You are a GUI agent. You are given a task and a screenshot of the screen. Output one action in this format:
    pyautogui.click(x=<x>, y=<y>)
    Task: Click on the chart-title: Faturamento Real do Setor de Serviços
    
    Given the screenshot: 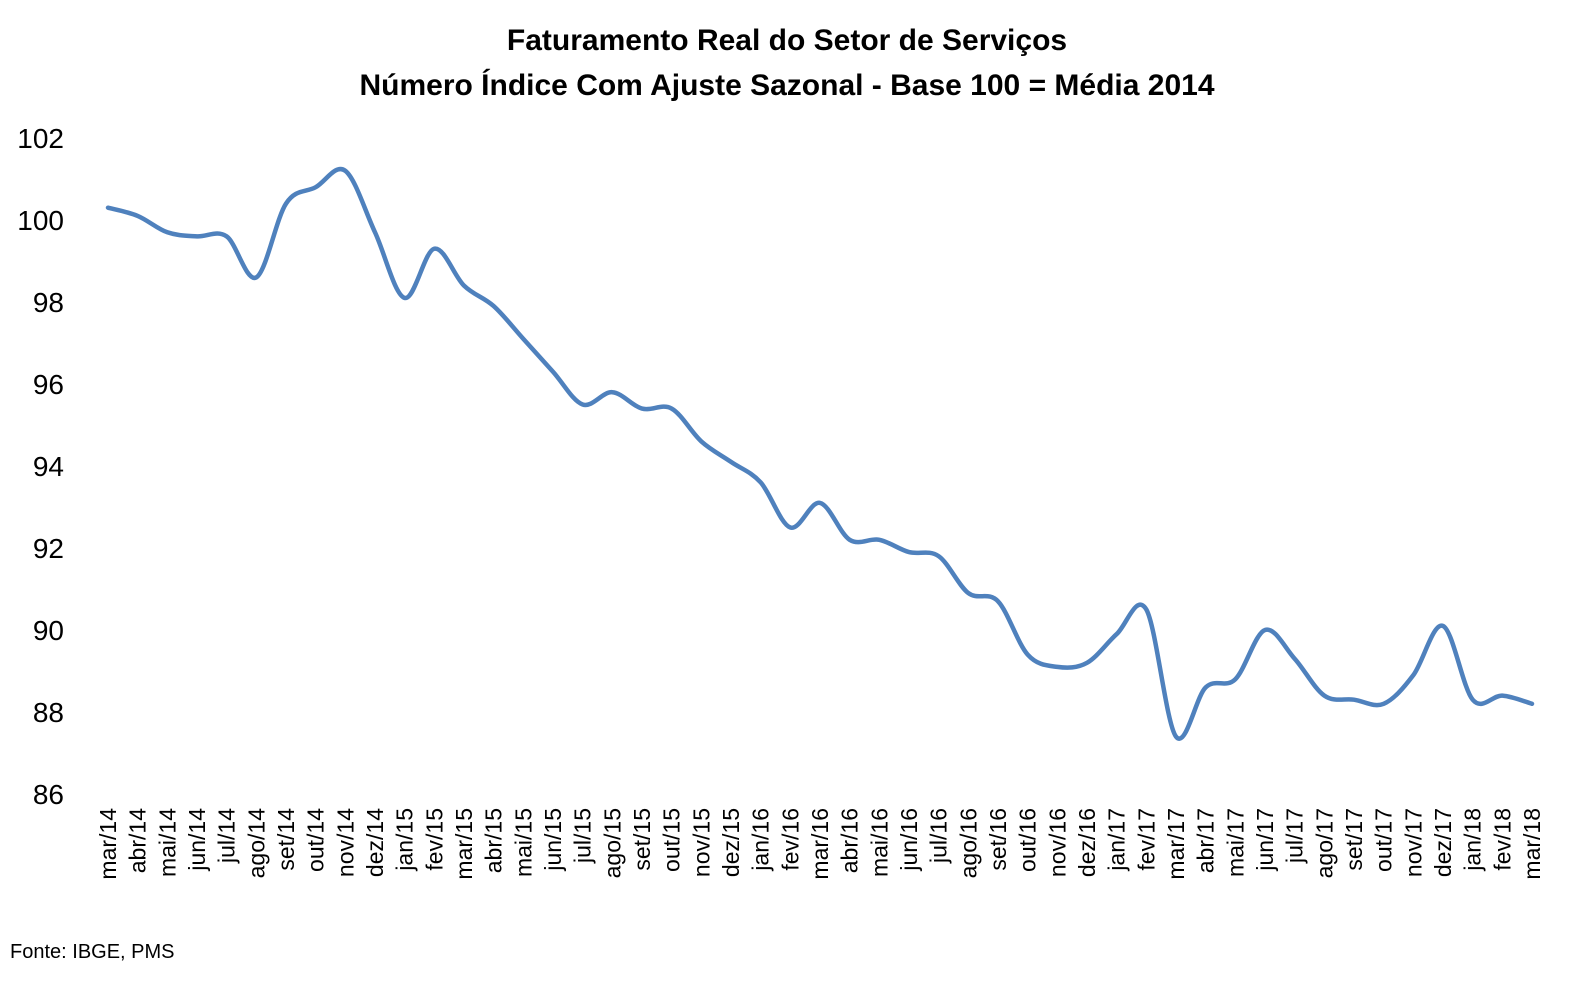 What is the action you would take?
    pyautogui.click(x=787, y=40)
    